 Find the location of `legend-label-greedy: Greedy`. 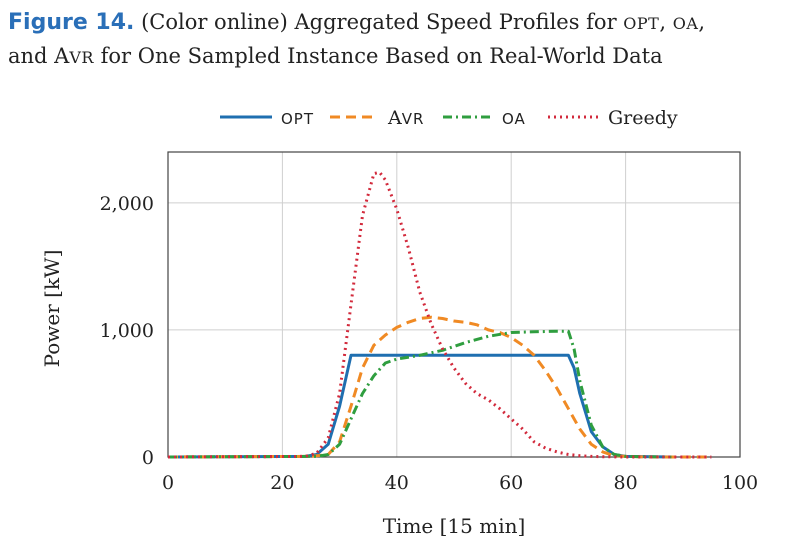

legend-label-greedy: Greedy is located at coordinates (643, 118).